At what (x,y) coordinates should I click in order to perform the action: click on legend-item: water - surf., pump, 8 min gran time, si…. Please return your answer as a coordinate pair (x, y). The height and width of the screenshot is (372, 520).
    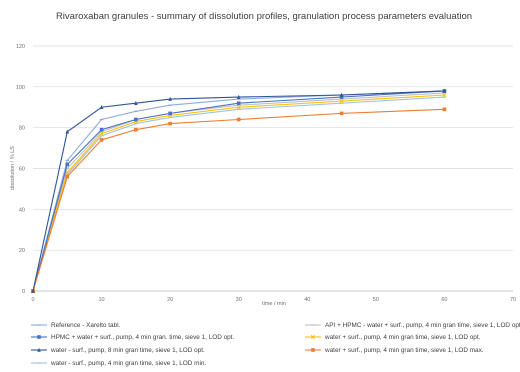
    Looking at the image, I should click on (118, 350).